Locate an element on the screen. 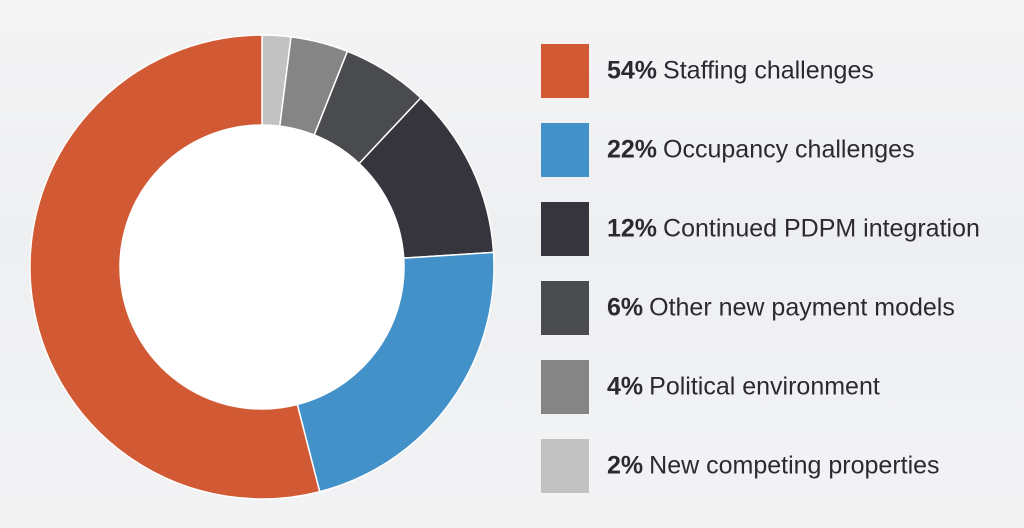 This screenshot has width=1024, height=528. legend-percent: 6% is located at coordinates (625, 307).